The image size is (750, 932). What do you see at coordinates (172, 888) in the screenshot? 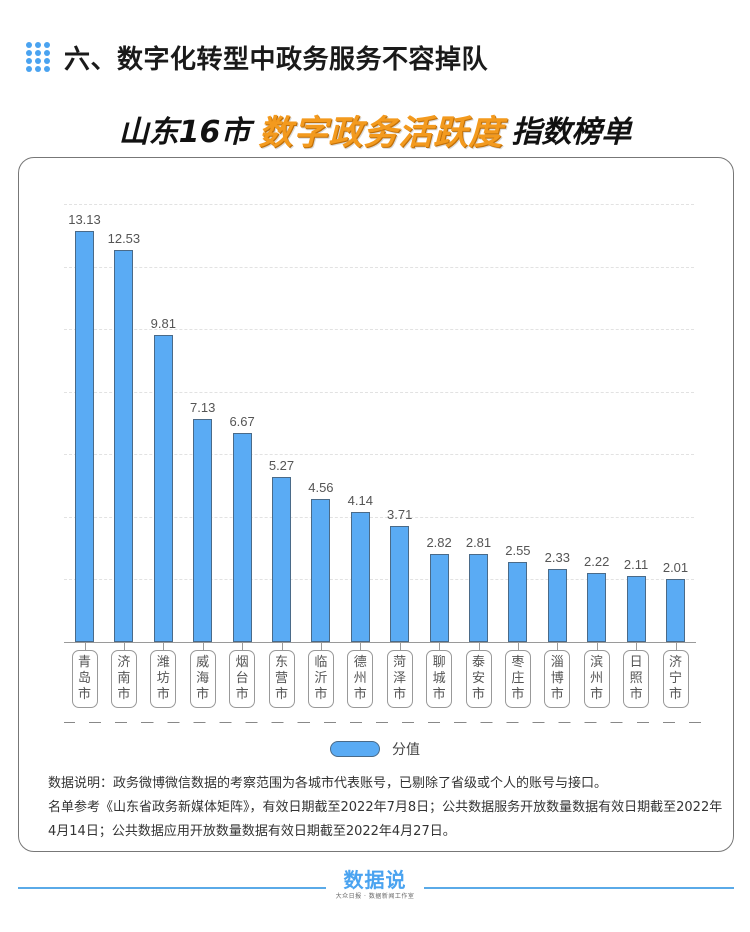
I see `footer-divider-left` at bounding box center [172, 888].